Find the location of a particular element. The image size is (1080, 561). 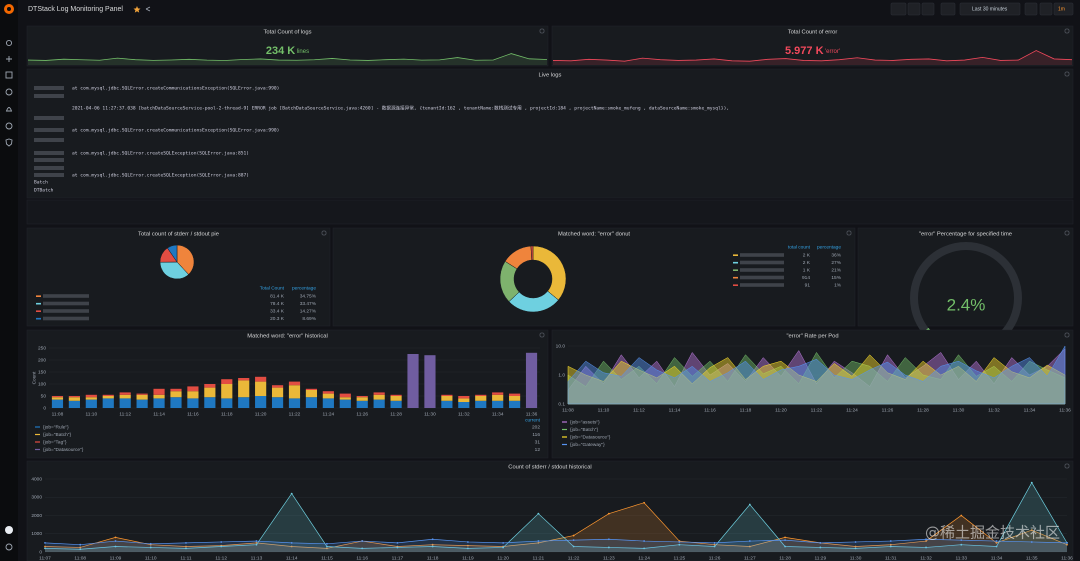

search-icon is located at coordinates (9, 43).